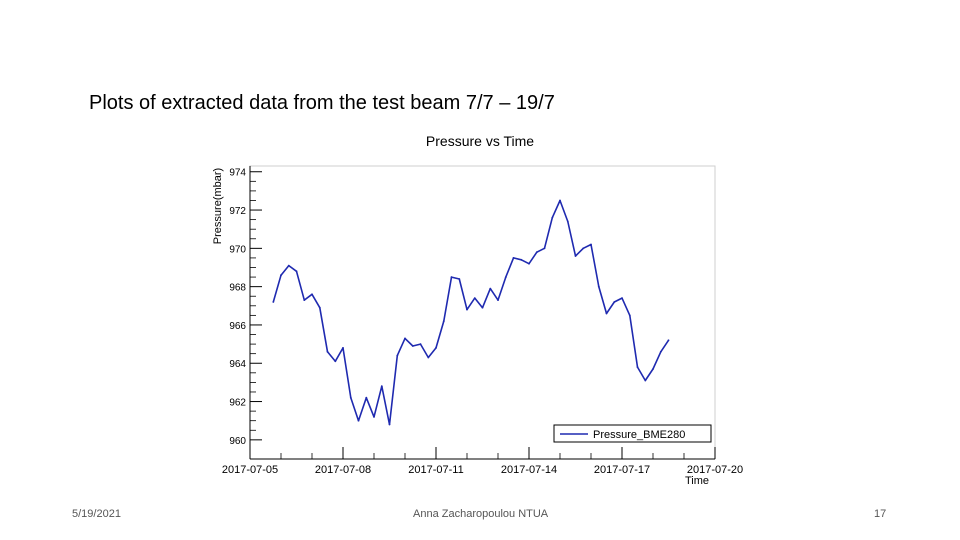 Image resolution: width=960 pixels, height=540 pixels. I want to click on x-tick-label: 2017-07-08, so click(343, 470).